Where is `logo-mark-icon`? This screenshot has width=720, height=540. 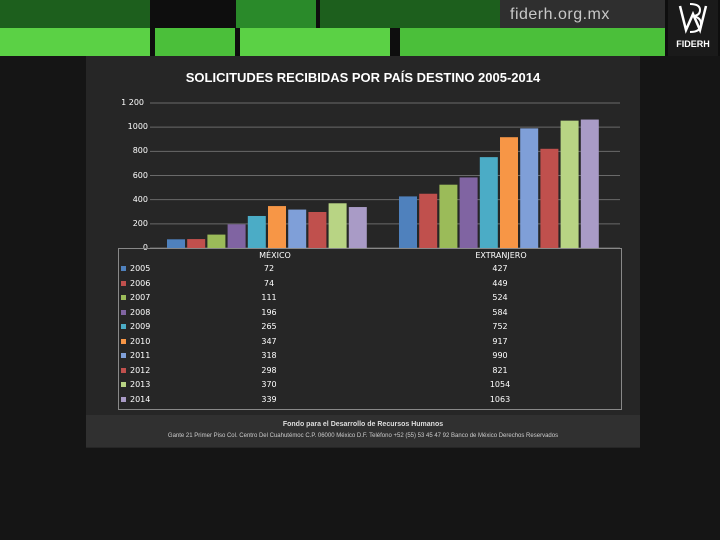 logo-mark-icon is located at coordinates (693, 18).